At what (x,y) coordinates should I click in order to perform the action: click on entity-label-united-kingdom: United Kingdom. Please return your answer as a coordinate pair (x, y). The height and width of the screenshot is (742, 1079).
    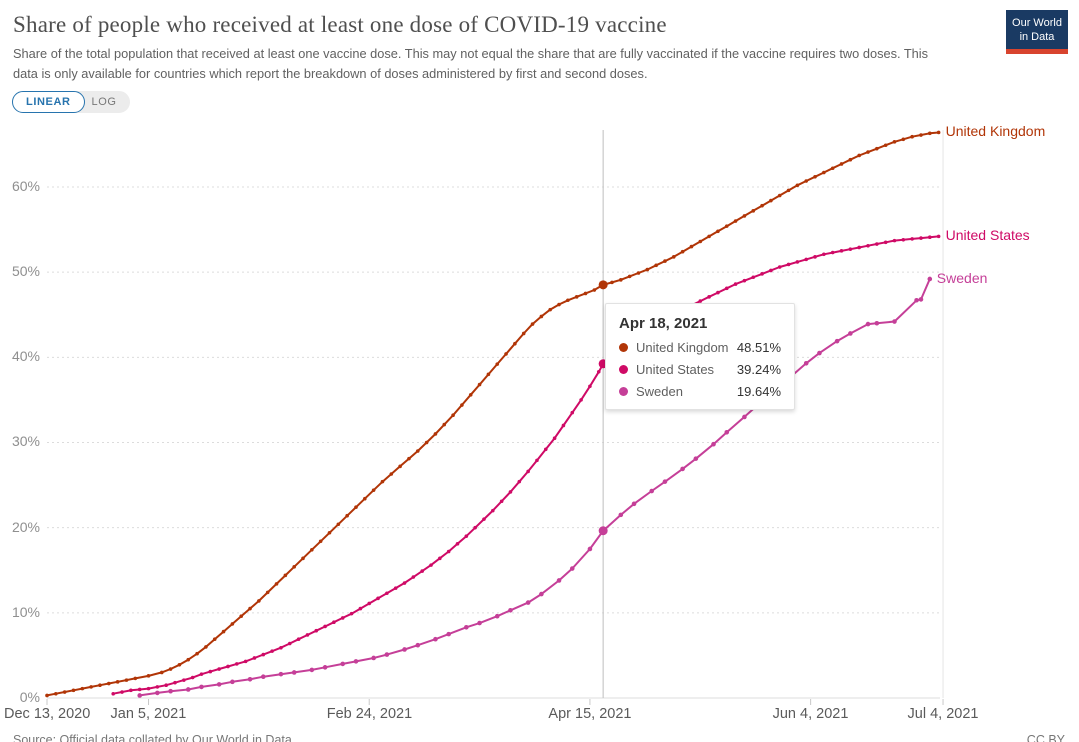
    Looking at the image, I should click on (995, 131).